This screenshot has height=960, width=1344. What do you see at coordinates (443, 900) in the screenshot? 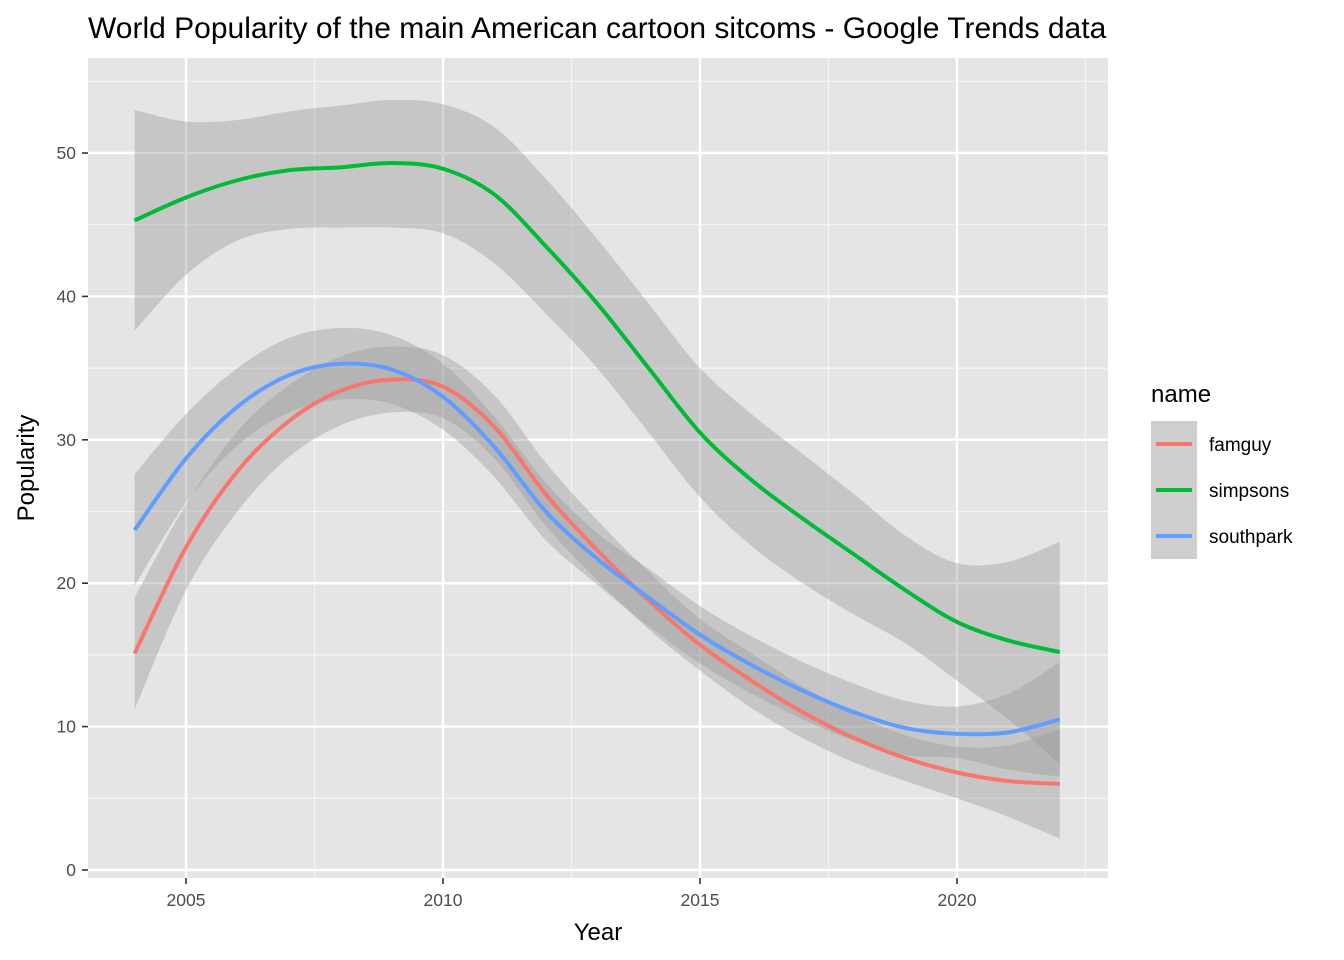
I see `x-tick-label-2010: 2010` at bounding box center [443, 900].